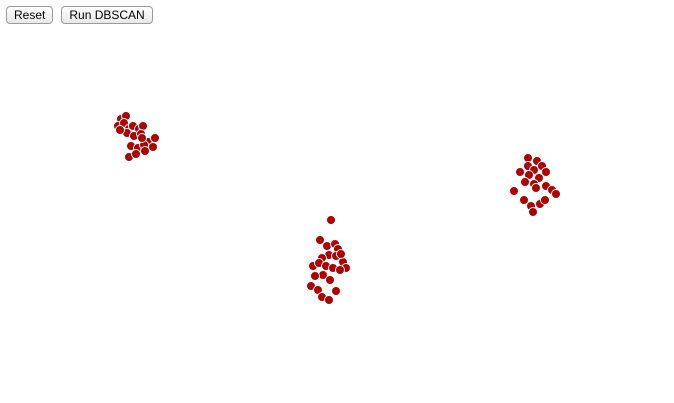 Image resolution: width=674 pixels, height=403 pixels. I want to click on cluster-middle, so click(328, 260).